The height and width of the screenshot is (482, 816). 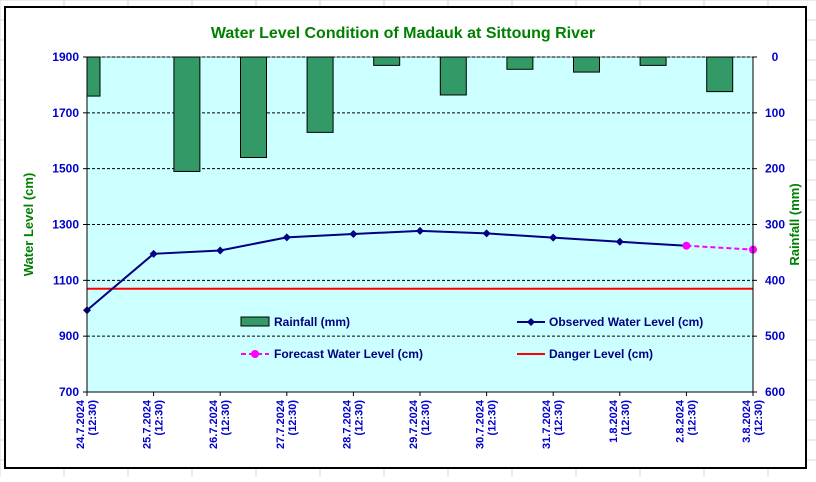 What do you see at coordinates (775, 169) in the screenshot?
I see `y2-tick-label: 200` at bounding box center [775, 169].